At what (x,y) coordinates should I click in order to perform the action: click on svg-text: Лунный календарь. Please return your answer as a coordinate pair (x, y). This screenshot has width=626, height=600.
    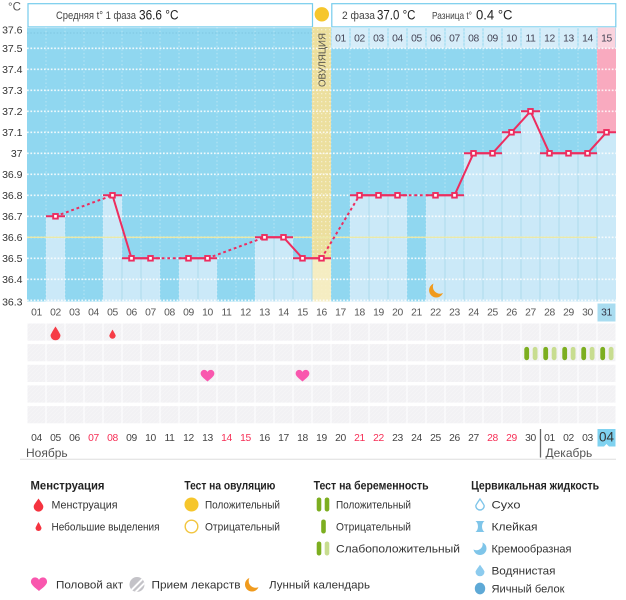
    Looking at the image, I should click on (319, 586).